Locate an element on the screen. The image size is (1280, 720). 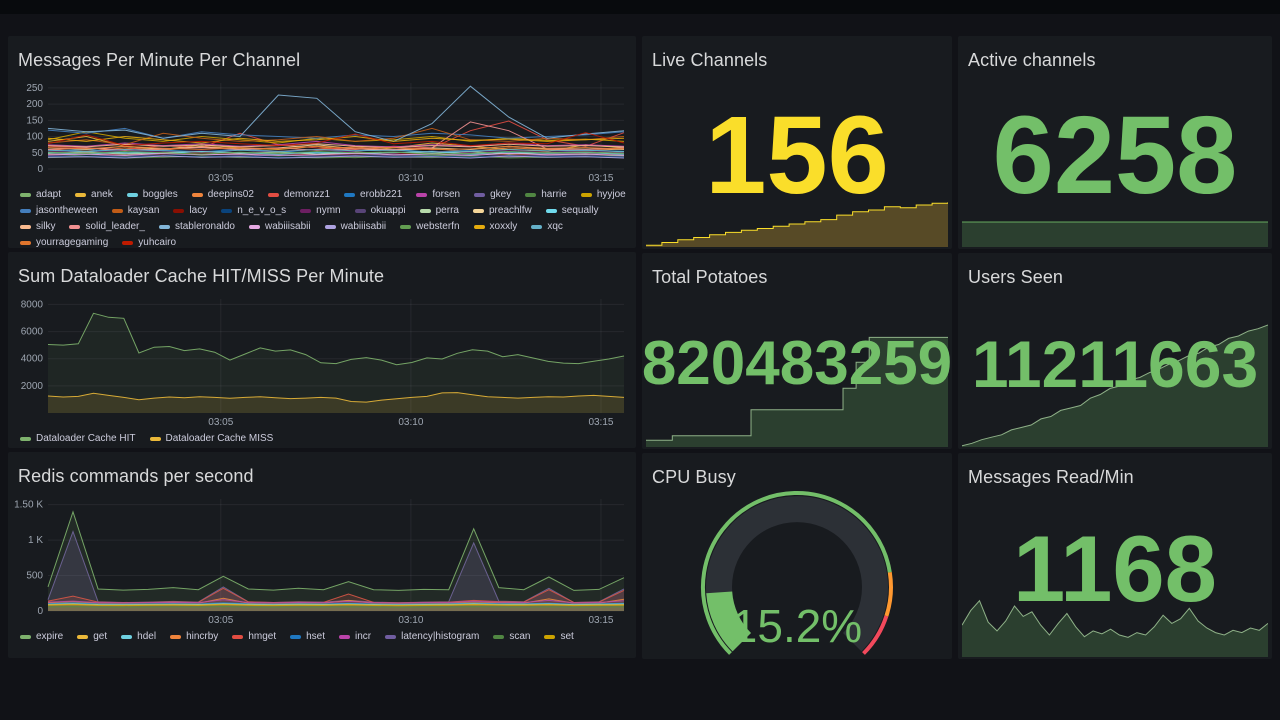
legend-item: boggles is located at coordinates (152, 194).